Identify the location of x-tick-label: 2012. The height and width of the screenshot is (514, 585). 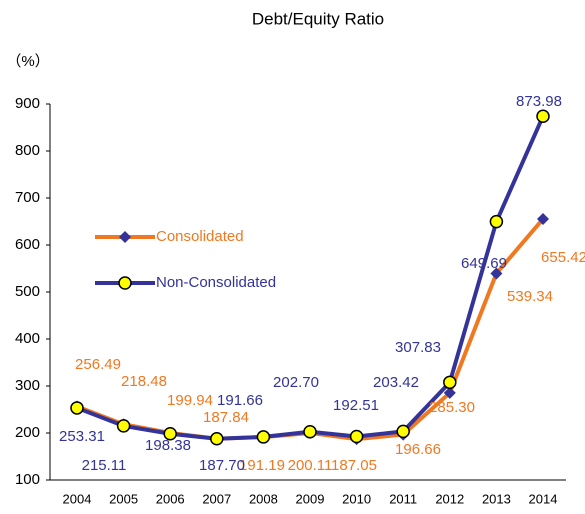
(449, 498).